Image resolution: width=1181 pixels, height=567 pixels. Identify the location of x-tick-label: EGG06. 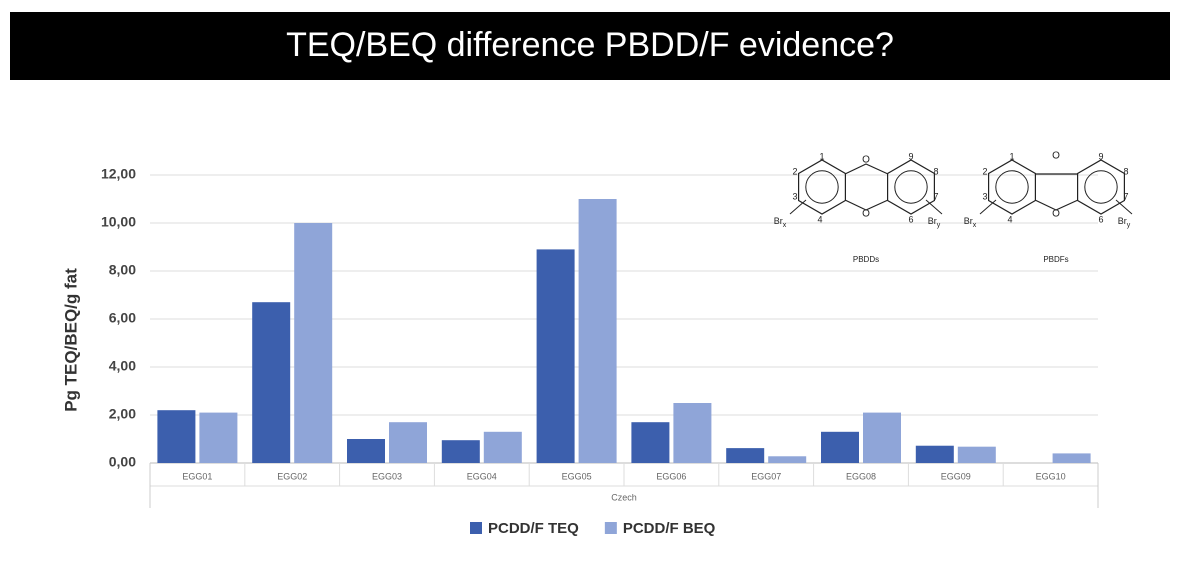
(671, 476).